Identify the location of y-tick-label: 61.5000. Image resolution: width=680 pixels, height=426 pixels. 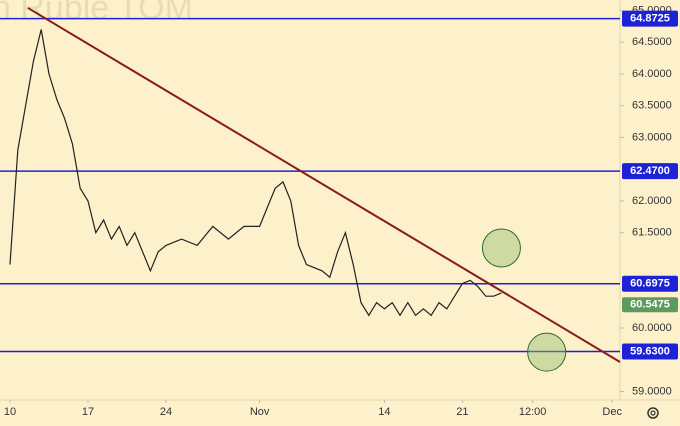
(652, 233).